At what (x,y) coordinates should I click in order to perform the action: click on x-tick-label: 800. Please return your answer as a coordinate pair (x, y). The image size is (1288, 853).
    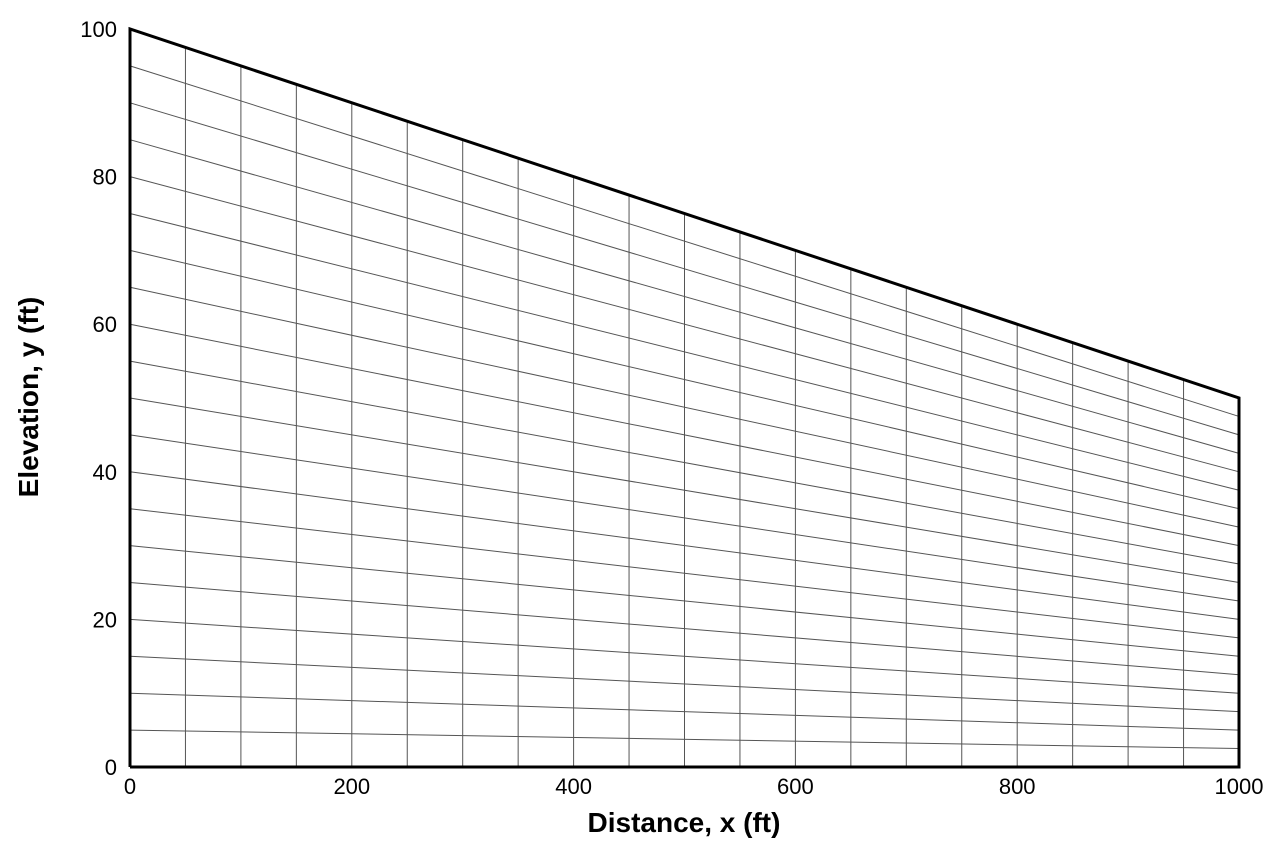
    Looking at the image, I should click on (1017, 786).